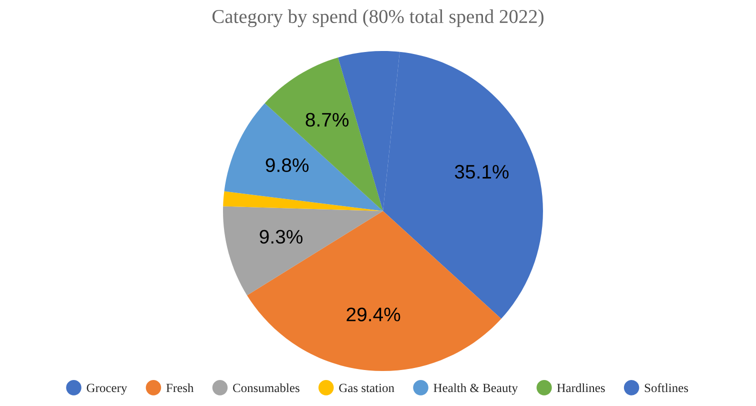  I want to click on legend-label: Hardlines, so click(581, 387).